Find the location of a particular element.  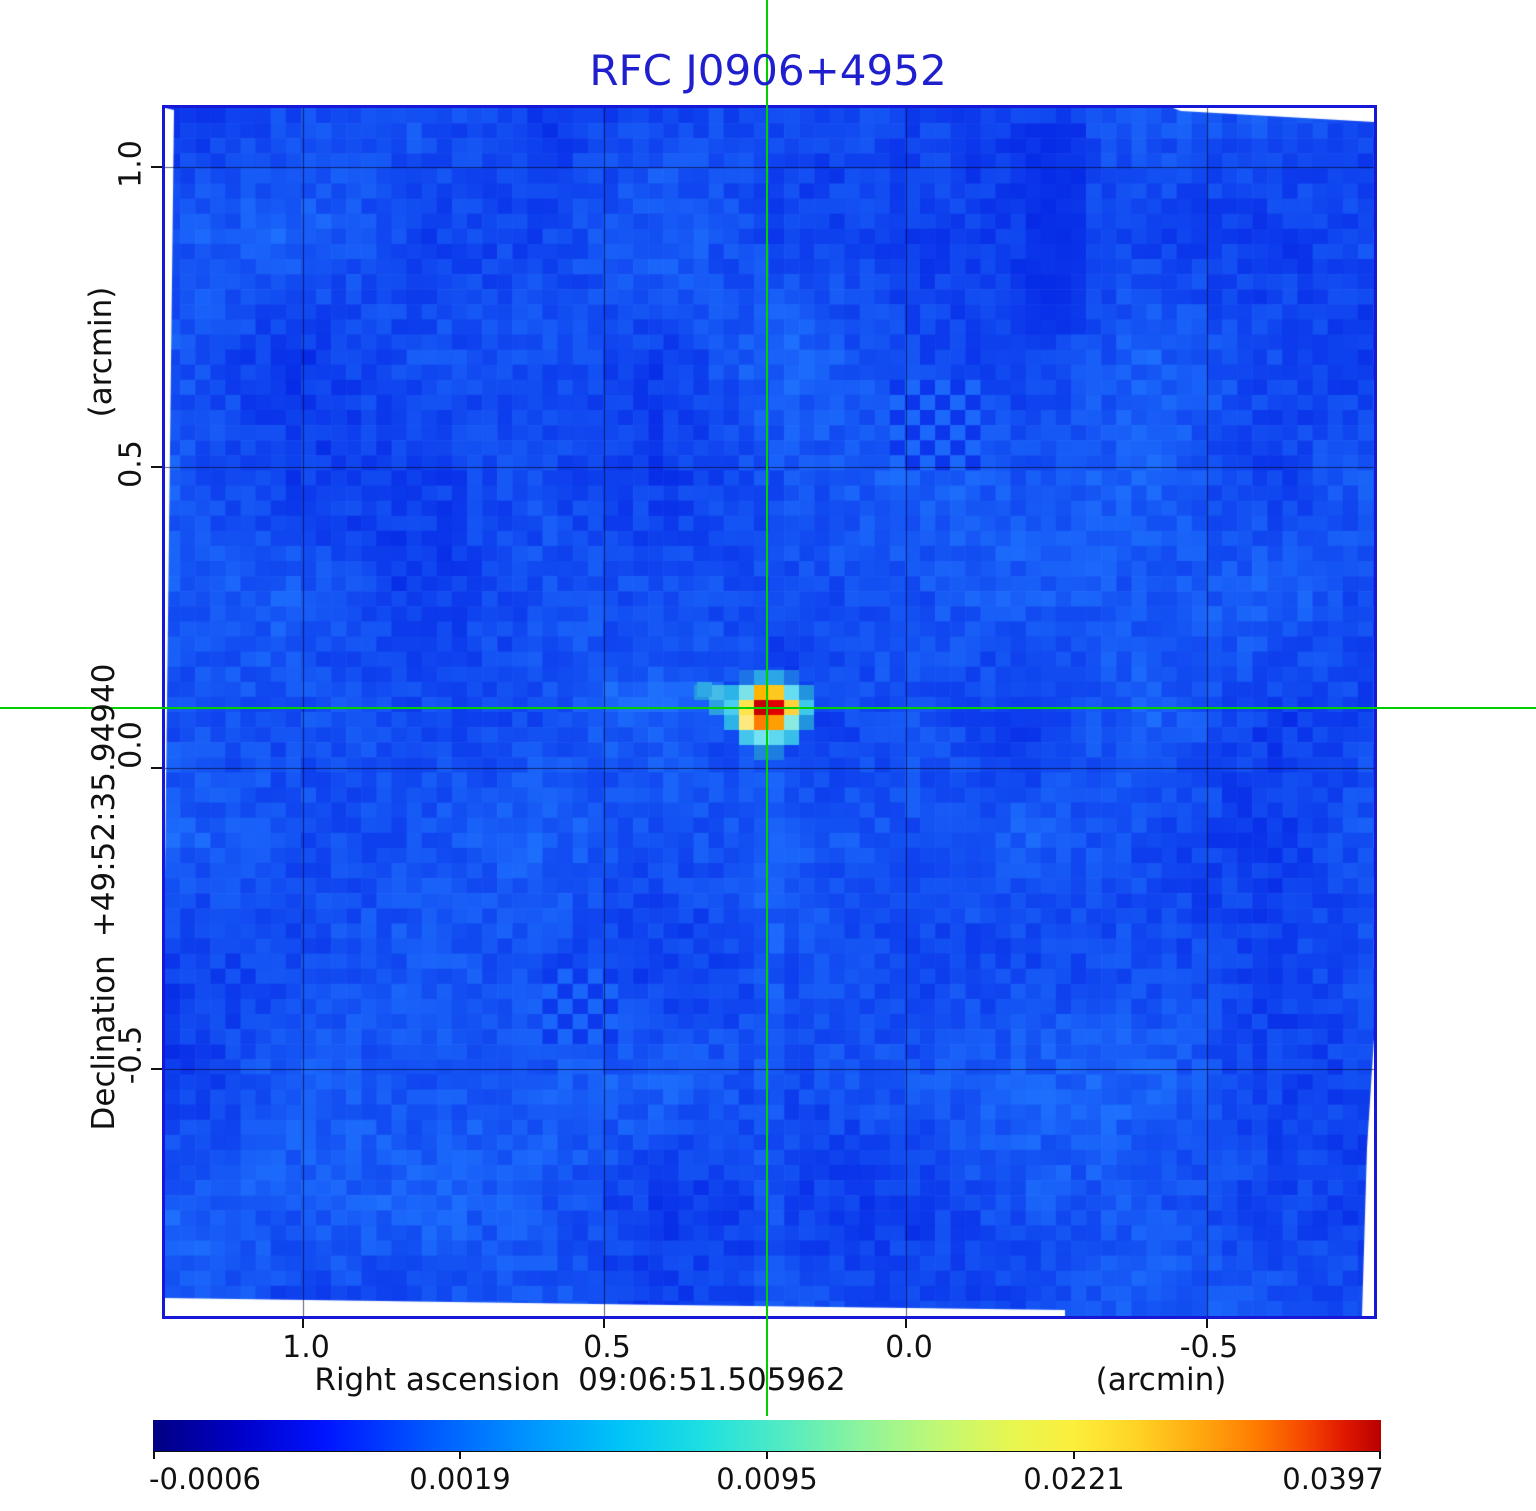

x-axis-label-text: Right ascension is located at coordinates (437, 1380).